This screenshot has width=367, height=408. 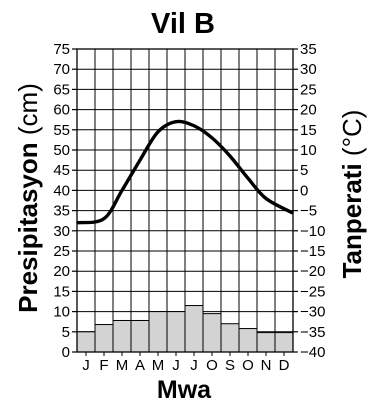 I want to click on month-label: D, so click(x=284, y=365).